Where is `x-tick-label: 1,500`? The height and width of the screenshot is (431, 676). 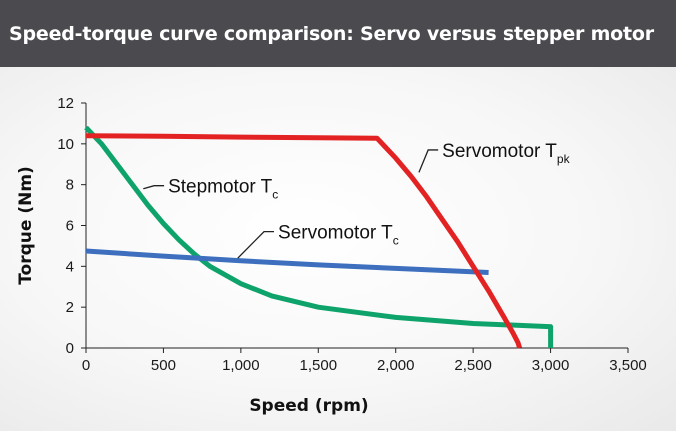
x-tick-label: 1,500 is located at coordinates (319, 365).